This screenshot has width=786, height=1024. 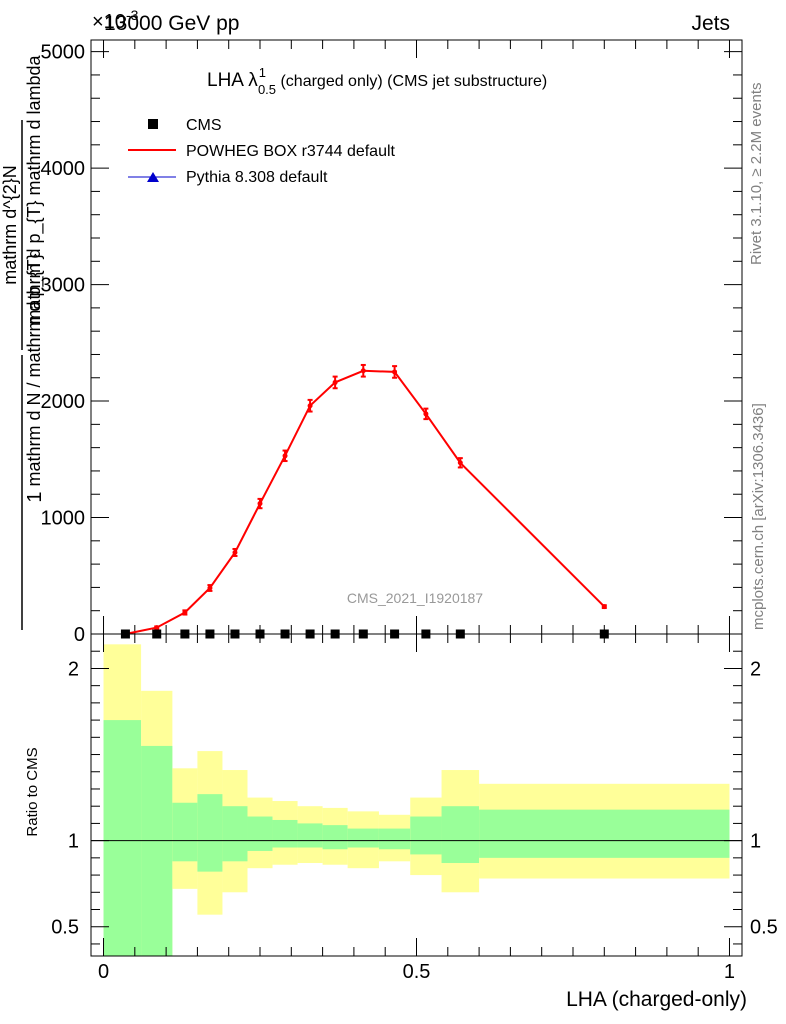 What do you see at coordinates (153, 124) in the screenshot?
I see `legend-marker-cms` at bounding box center [153, 124].